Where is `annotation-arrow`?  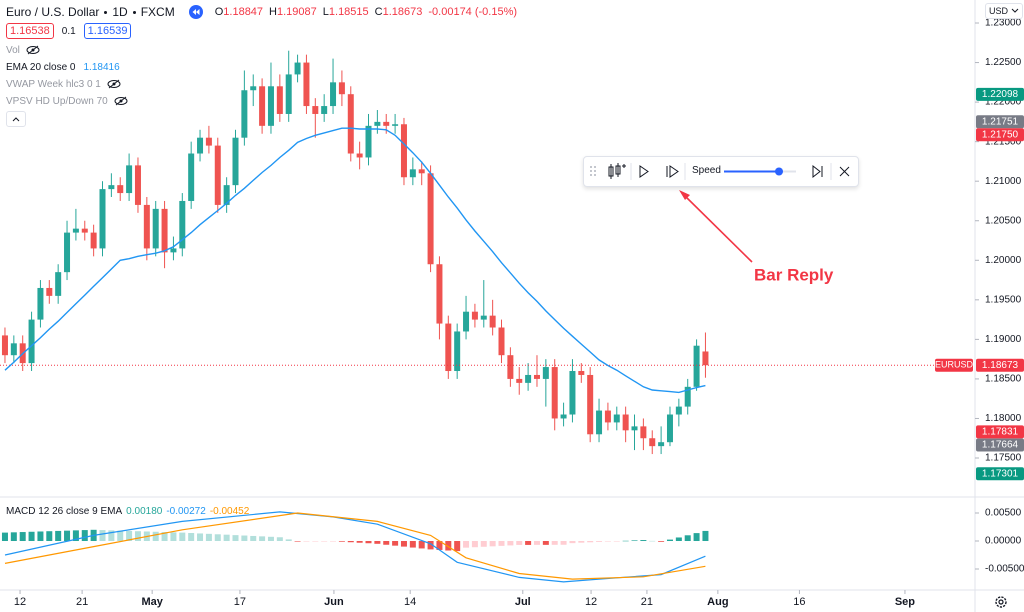
annotation-arrow is located at coordinates (716, 226).